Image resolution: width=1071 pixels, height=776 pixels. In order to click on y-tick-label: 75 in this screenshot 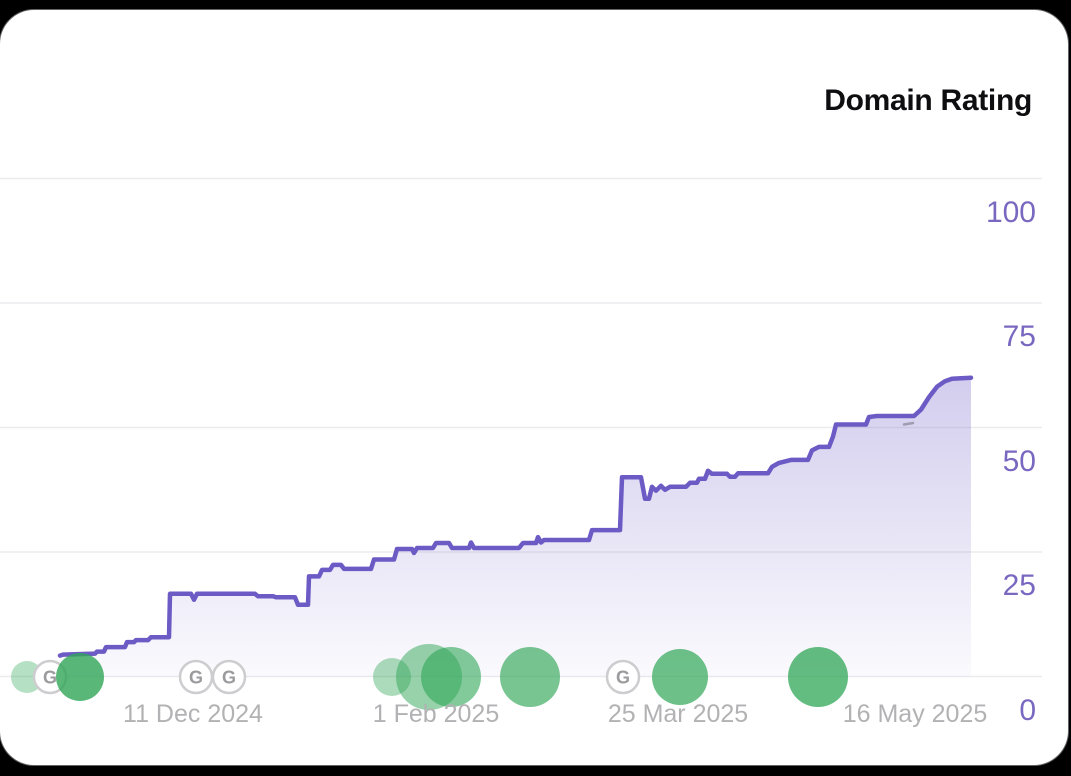, I will do `click(1019, 336)`.